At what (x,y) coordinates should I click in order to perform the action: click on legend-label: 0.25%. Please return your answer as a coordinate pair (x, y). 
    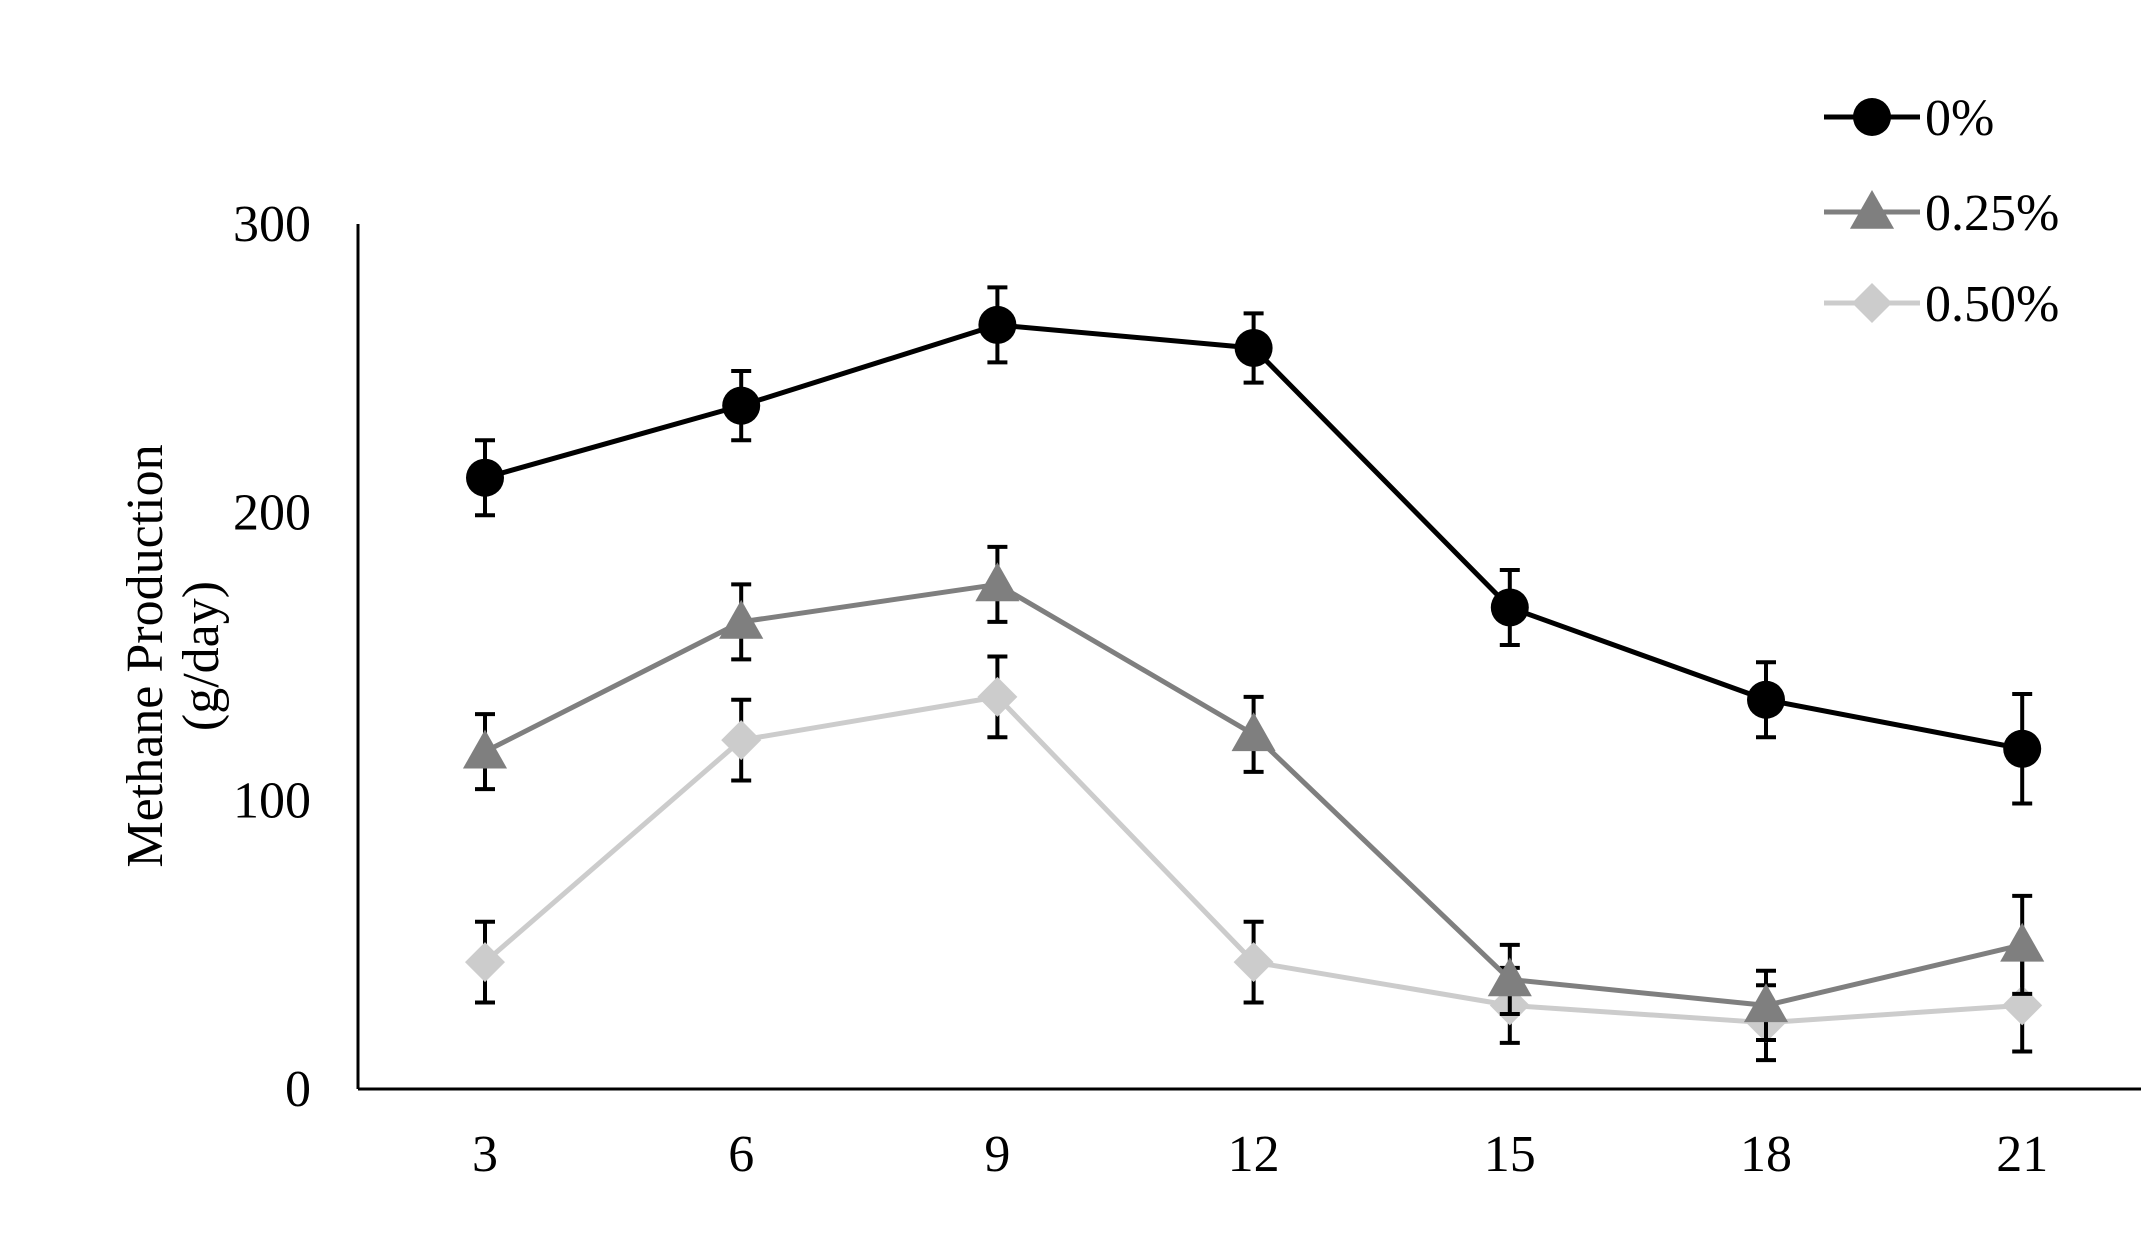
    Looking at the image, I should click on (1992, 213).